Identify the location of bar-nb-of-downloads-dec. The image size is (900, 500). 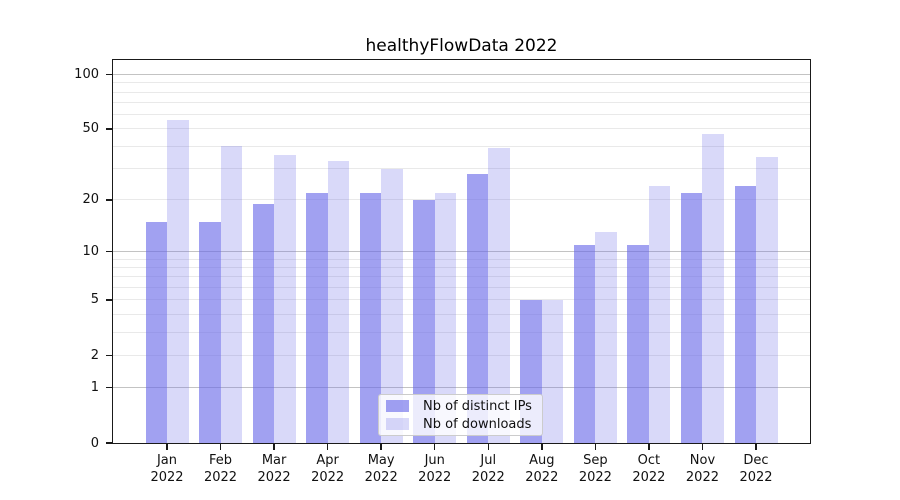
(767, 299).